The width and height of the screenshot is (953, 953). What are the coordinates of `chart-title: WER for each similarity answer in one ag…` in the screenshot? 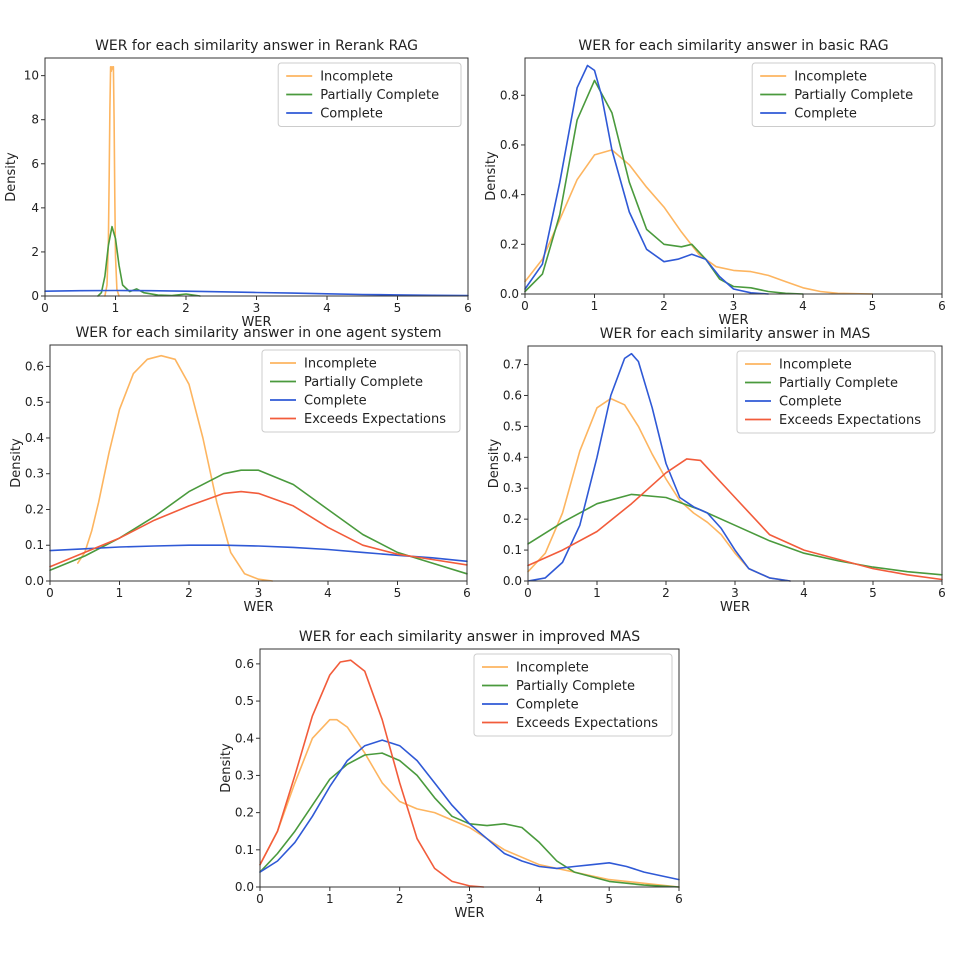 It's located at (258, 333).